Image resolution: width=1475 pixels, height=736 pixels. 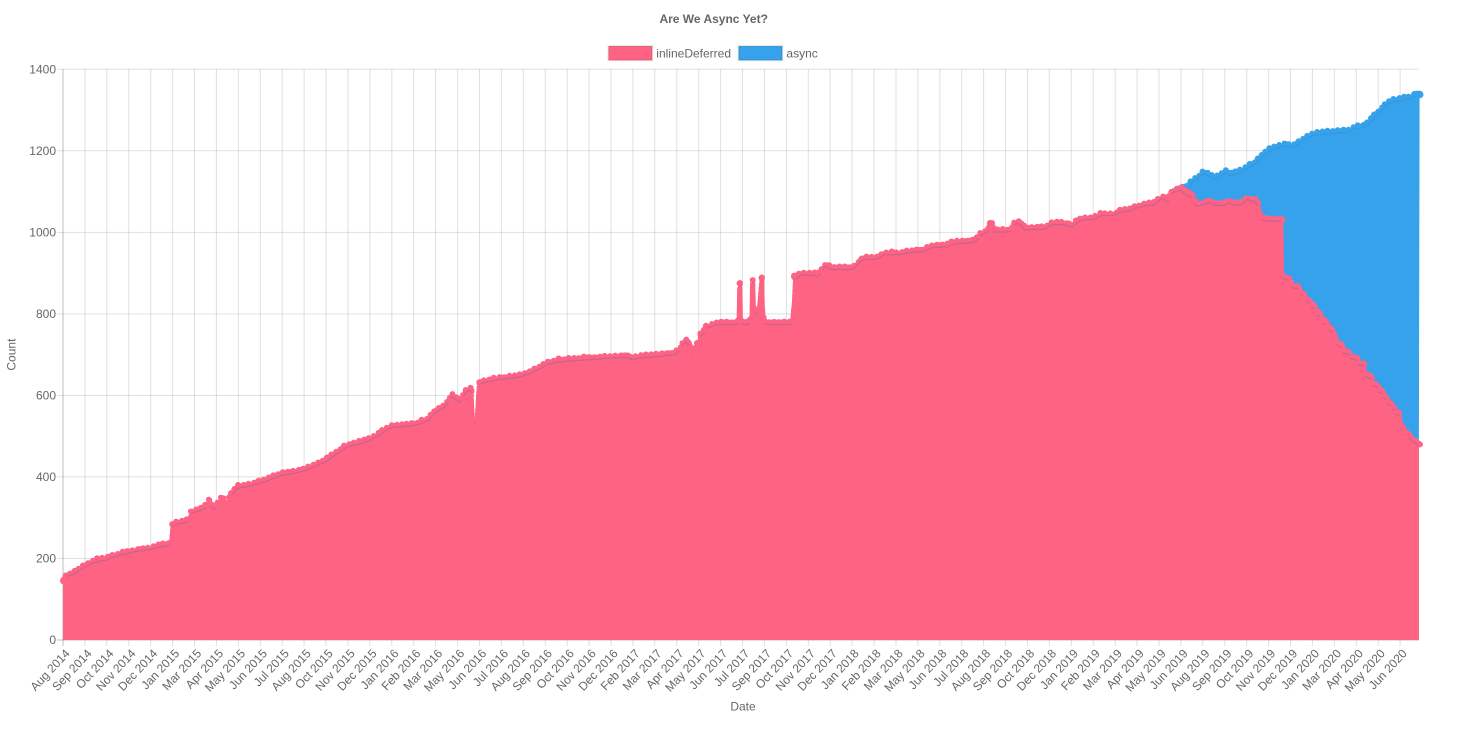 What do you see at coordinates (42, 233) in the screenshot?
I see `svg-text: 1000` at bounding box center [42, 233].